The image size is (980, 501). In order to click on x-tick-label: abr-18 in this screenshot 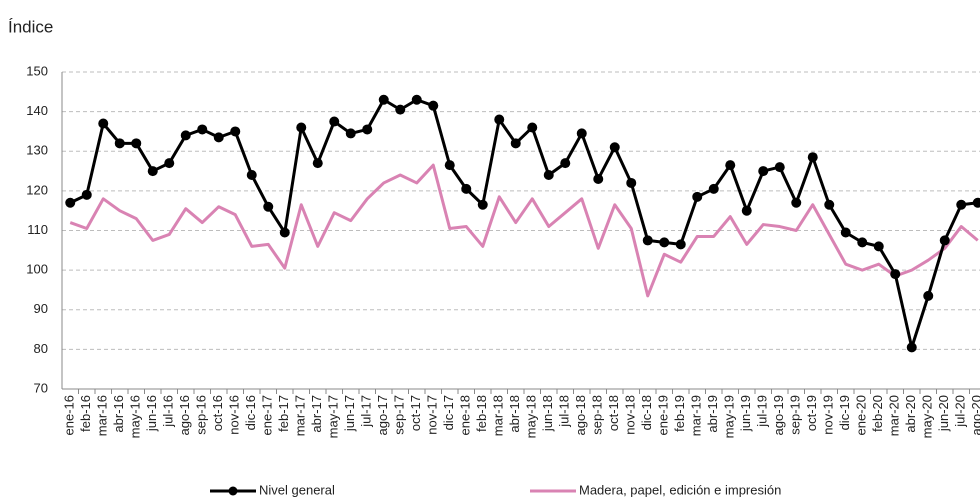, I will do `click(514, 414)`.